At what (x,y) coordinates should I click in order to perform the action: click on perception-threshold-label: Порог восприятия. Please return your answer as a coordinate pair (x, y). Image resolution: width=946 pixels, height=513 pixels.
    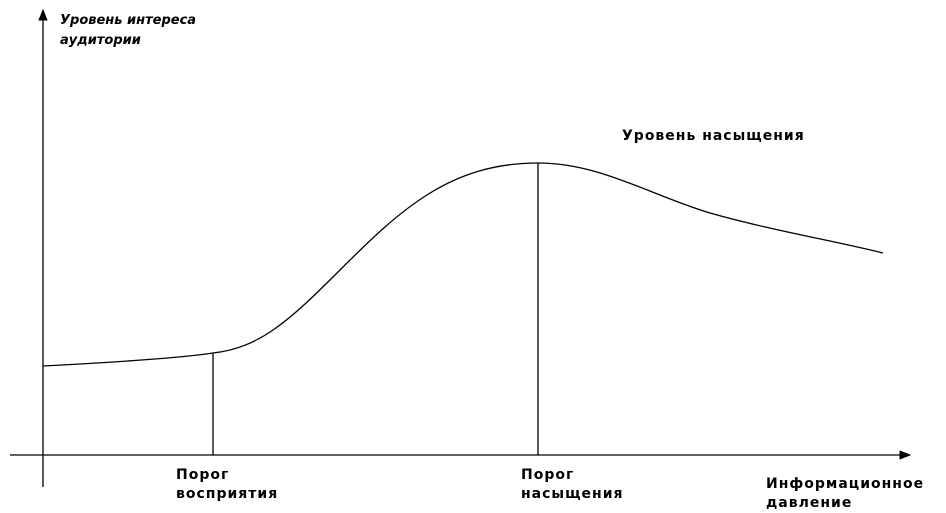
    Looking at the image, I should click on (227, 484).